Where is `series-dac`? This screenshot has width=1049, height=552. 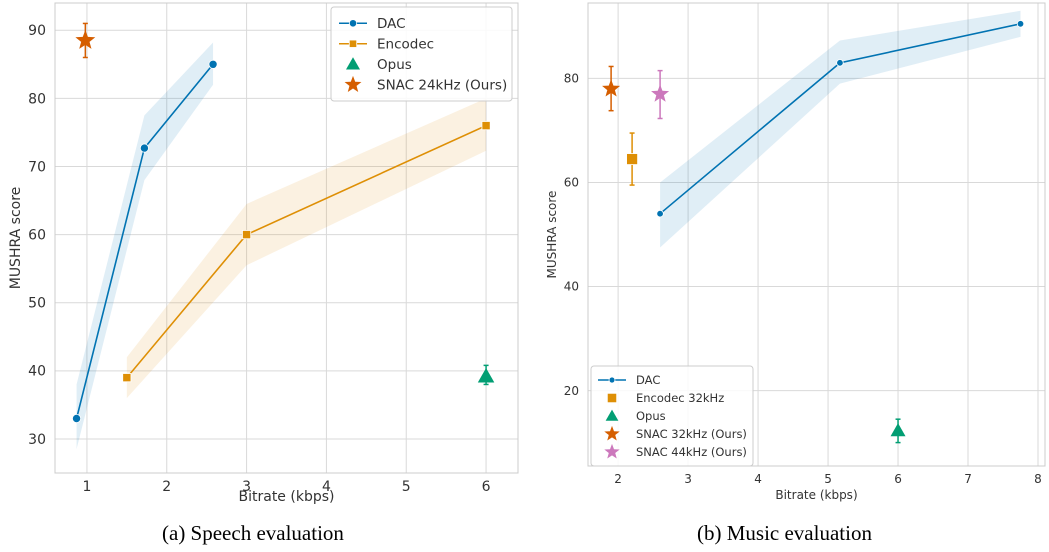 series-dac is located at coordinates (145, 246).